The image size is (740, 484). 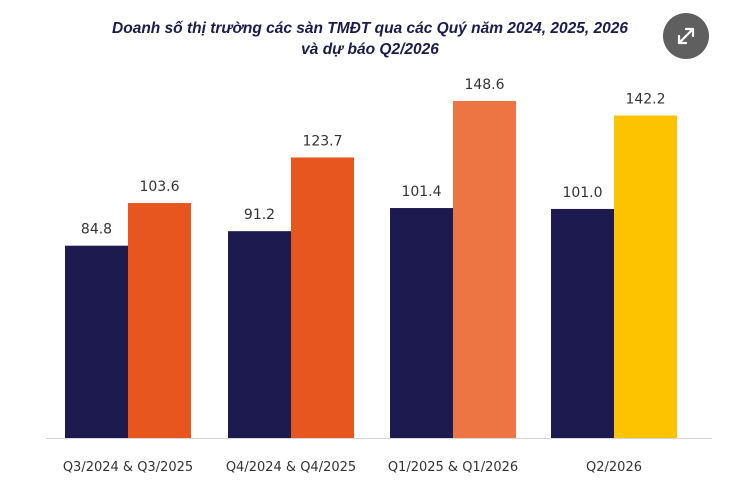 What do you see at coordinates (453, 467) in the screenshot?
I see `category-label-3: Q1/2025 & Q1/2026` at bounding box center [453, 467].